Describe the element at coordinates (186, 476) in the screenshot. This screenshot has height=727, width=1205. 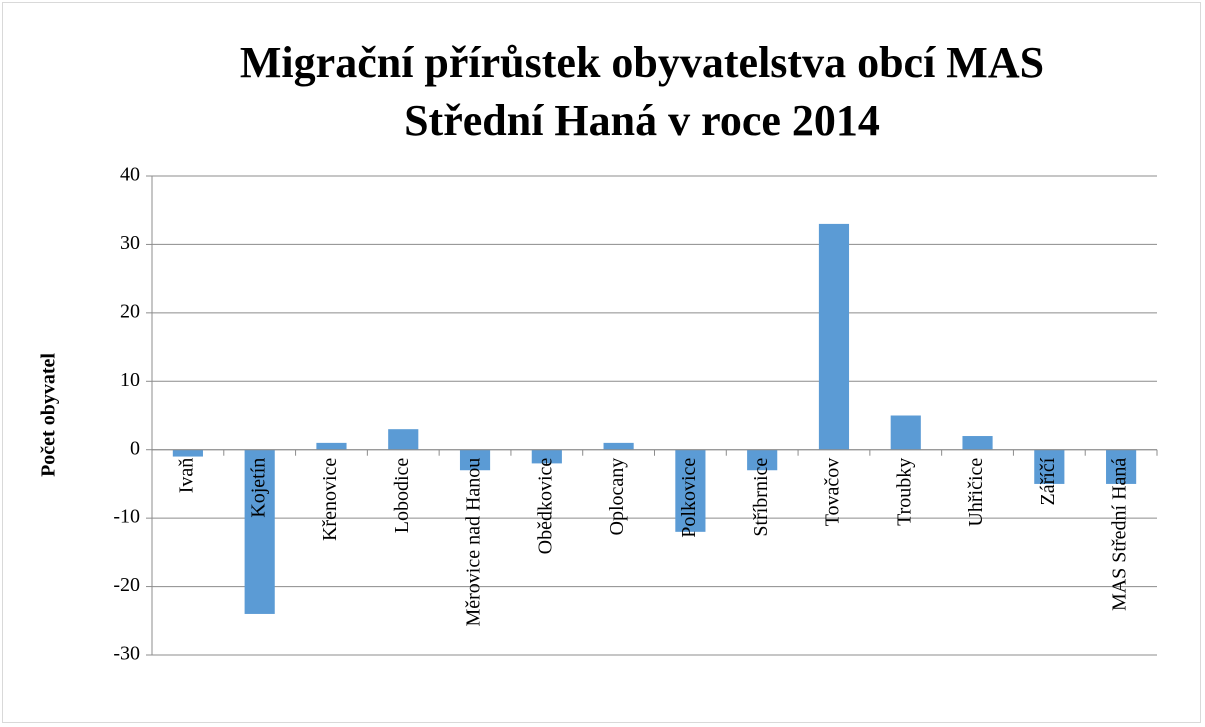
I see `x-tick-label: Ivaň` at that location.